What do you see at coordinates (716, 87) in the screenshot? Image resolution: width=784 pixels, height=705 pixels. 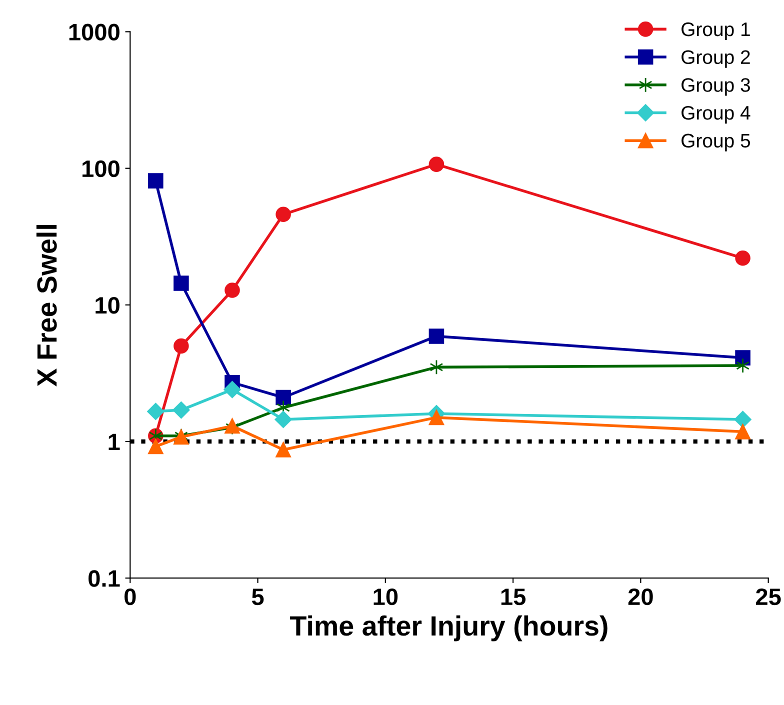 I see `legend-label: Group 3` at bounding box center [716, 87].